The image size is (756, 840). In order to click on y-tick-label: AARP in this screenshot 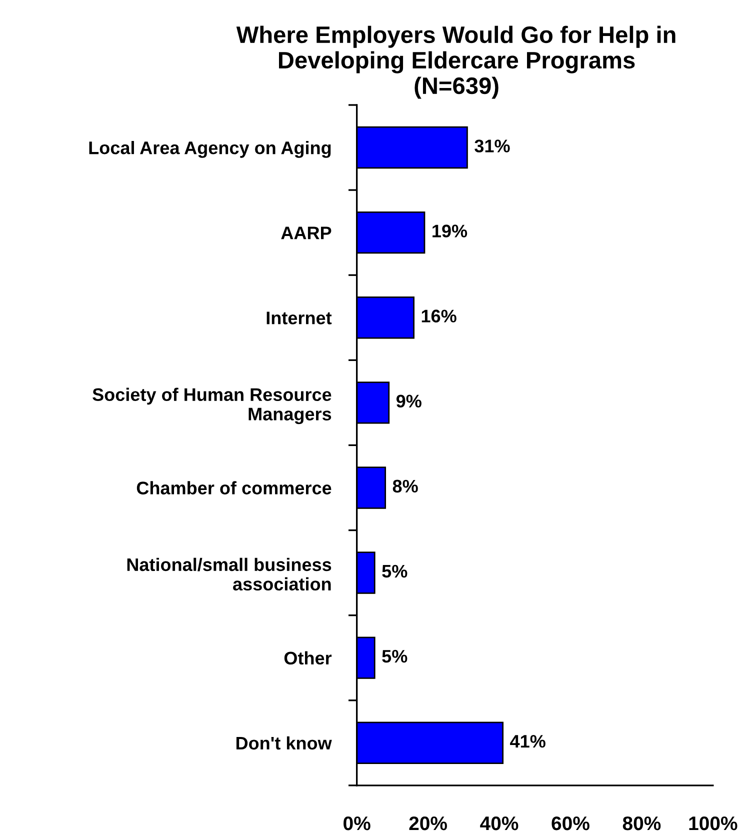, I will do `click(306, 233)`.